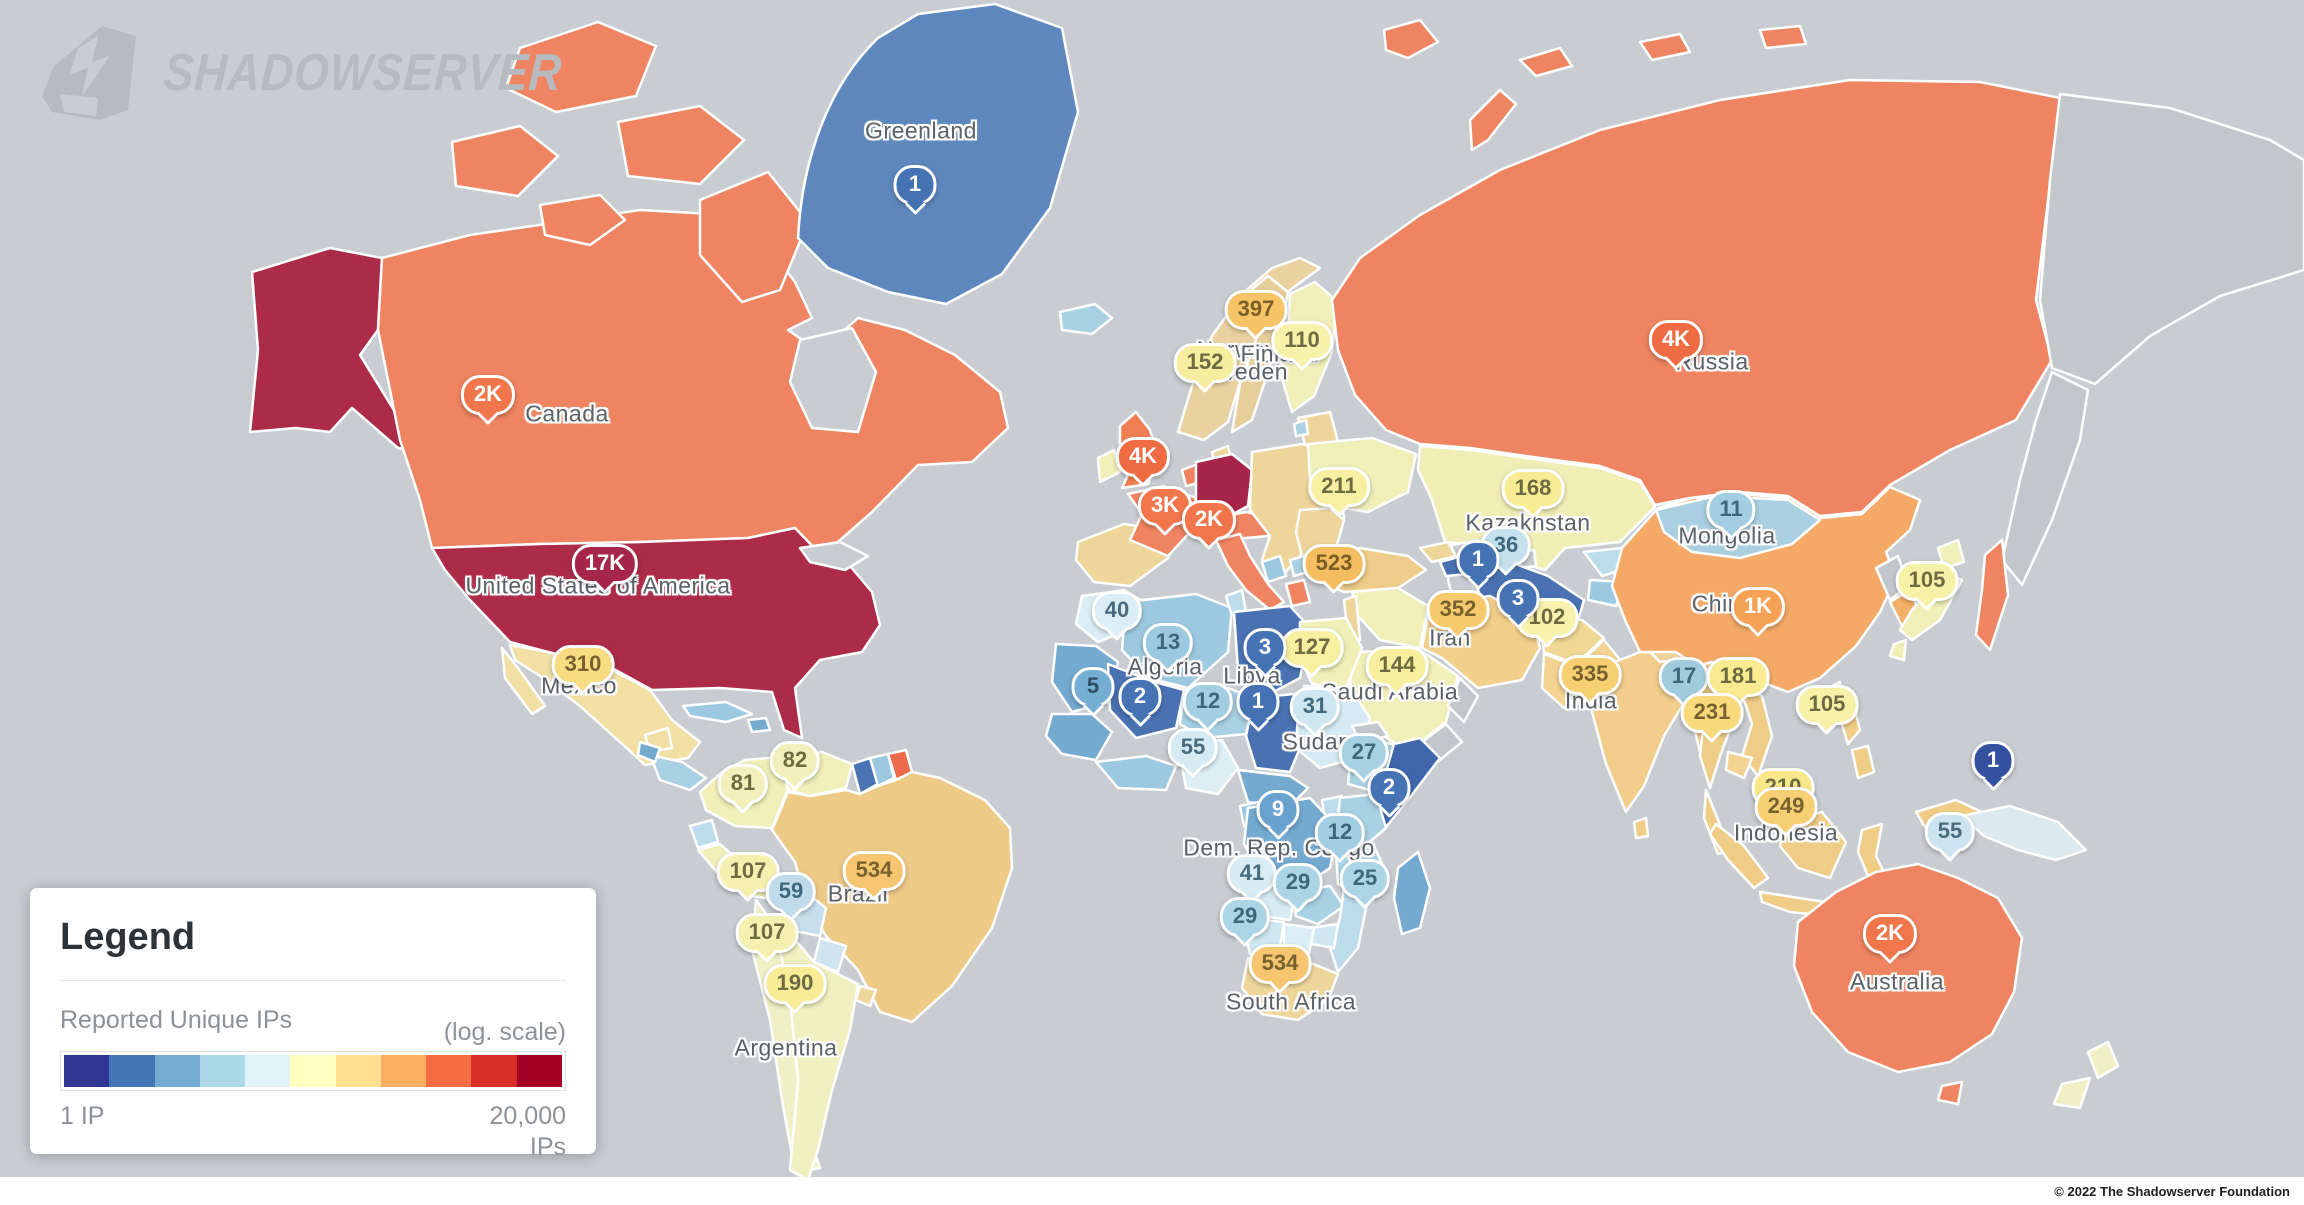 The width and height of the screenshot is (2304, 1205). I want to click on map-marker: 1K, so click(1758, 607).